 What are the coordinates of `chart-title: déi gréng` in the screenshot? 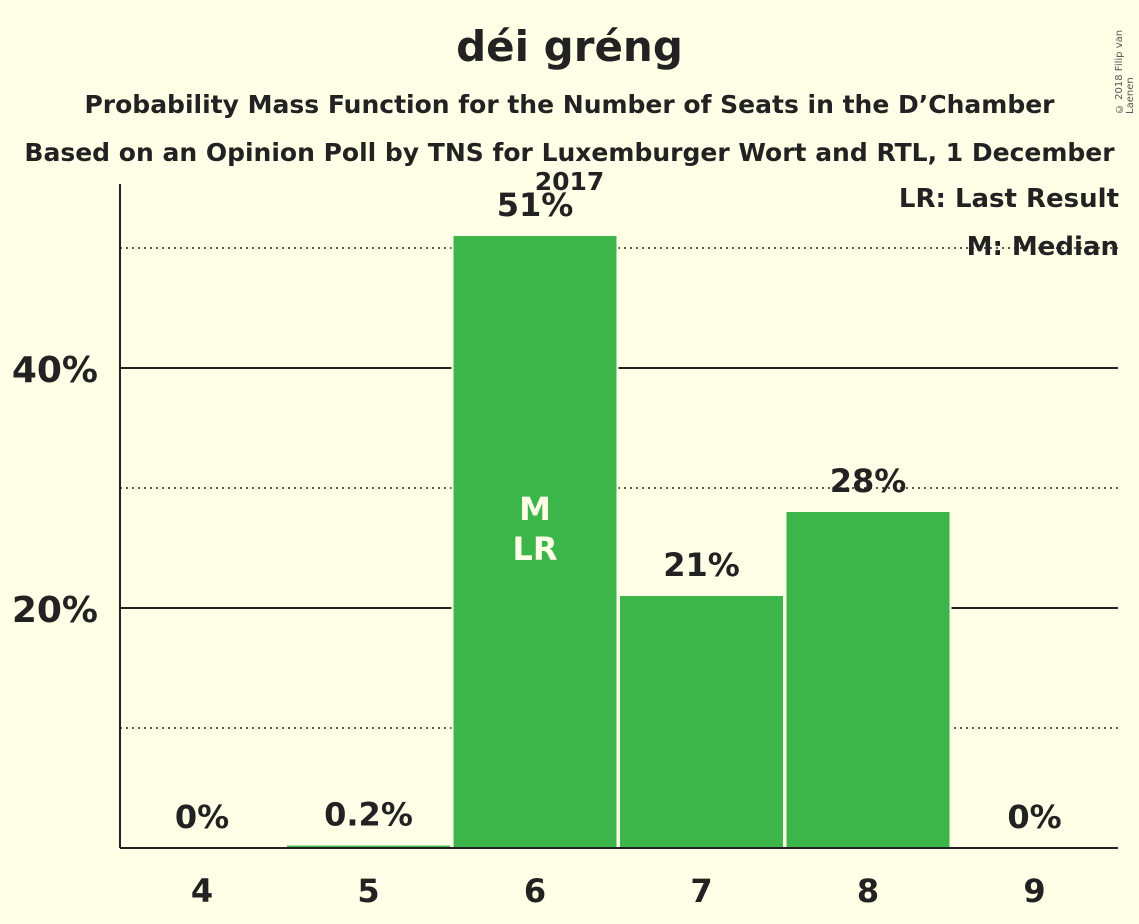 It's located at (569, 46).